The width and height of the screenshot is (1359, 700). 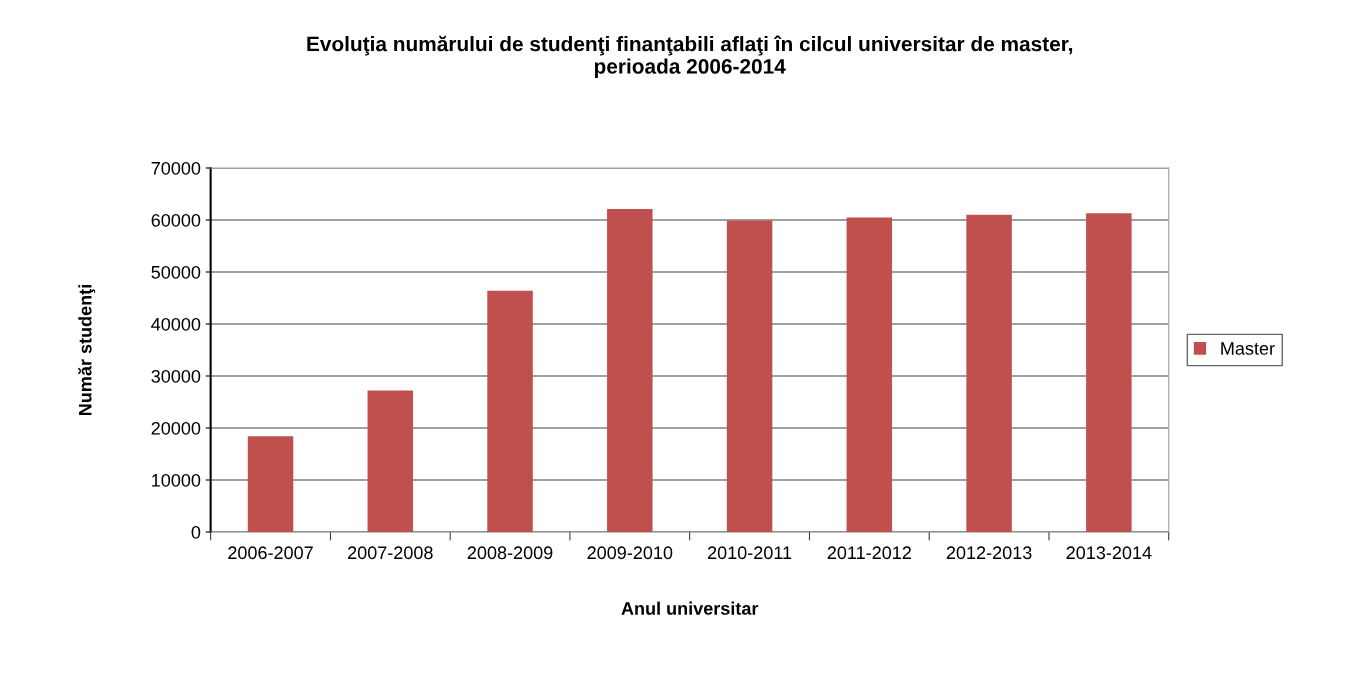 What do you see at coordinates (630, 553) in the screenshot?
I see `x-tick-label: 2009-2010` at bounding box center [630, 553].